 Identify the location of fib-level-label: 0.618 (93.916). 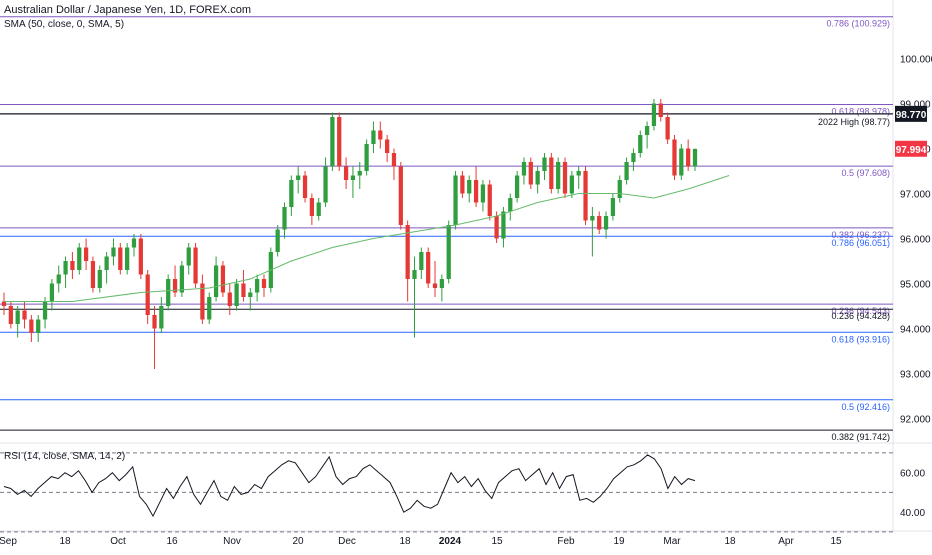
(860, 339).